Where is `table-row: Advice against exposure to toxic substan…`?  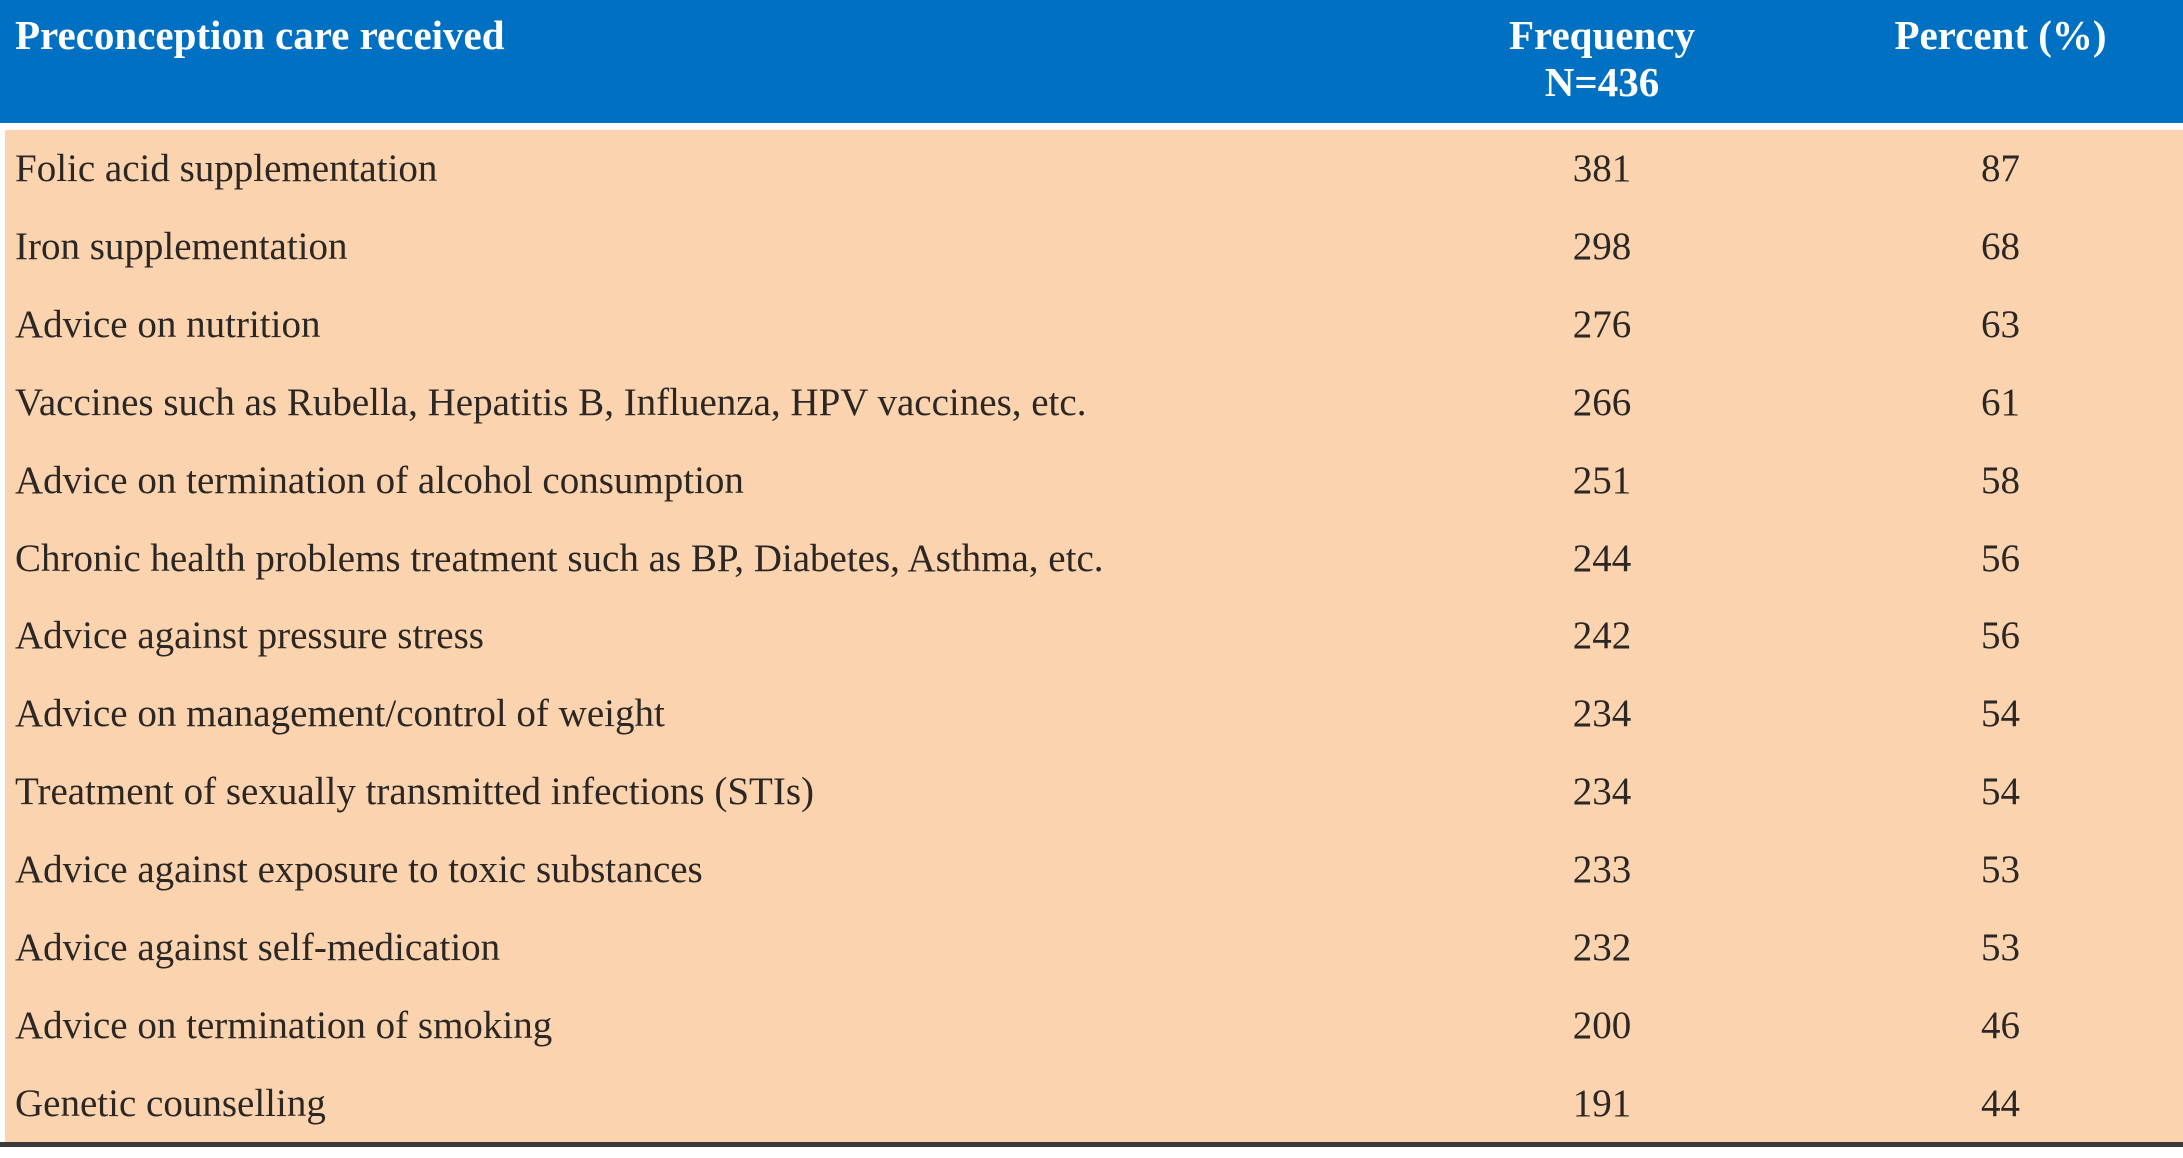
table-row: Advice against exposure to toxic substan… is located at coordinates (1094, 870).